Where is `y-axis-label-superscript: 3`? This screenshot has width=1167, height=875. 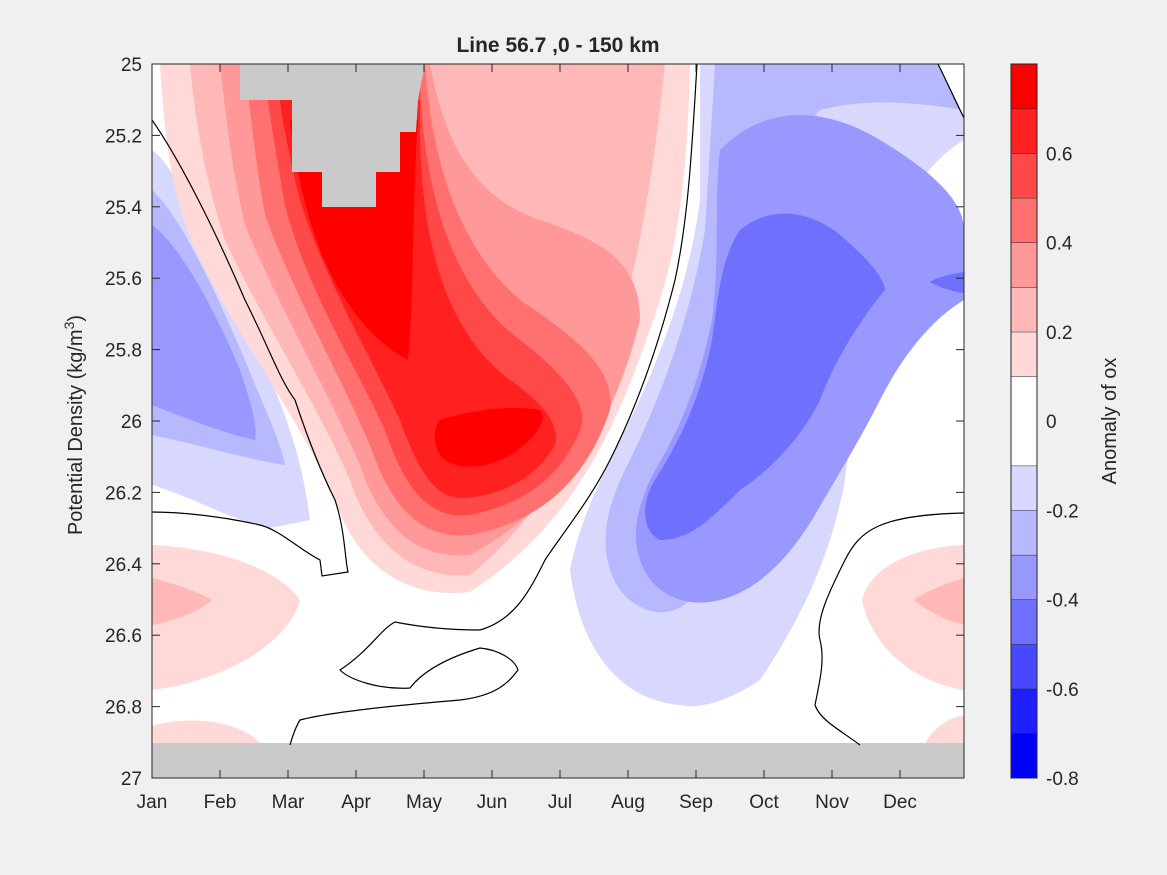
y-axis-label-superscript: 3 is located at coordinates (69, 325).